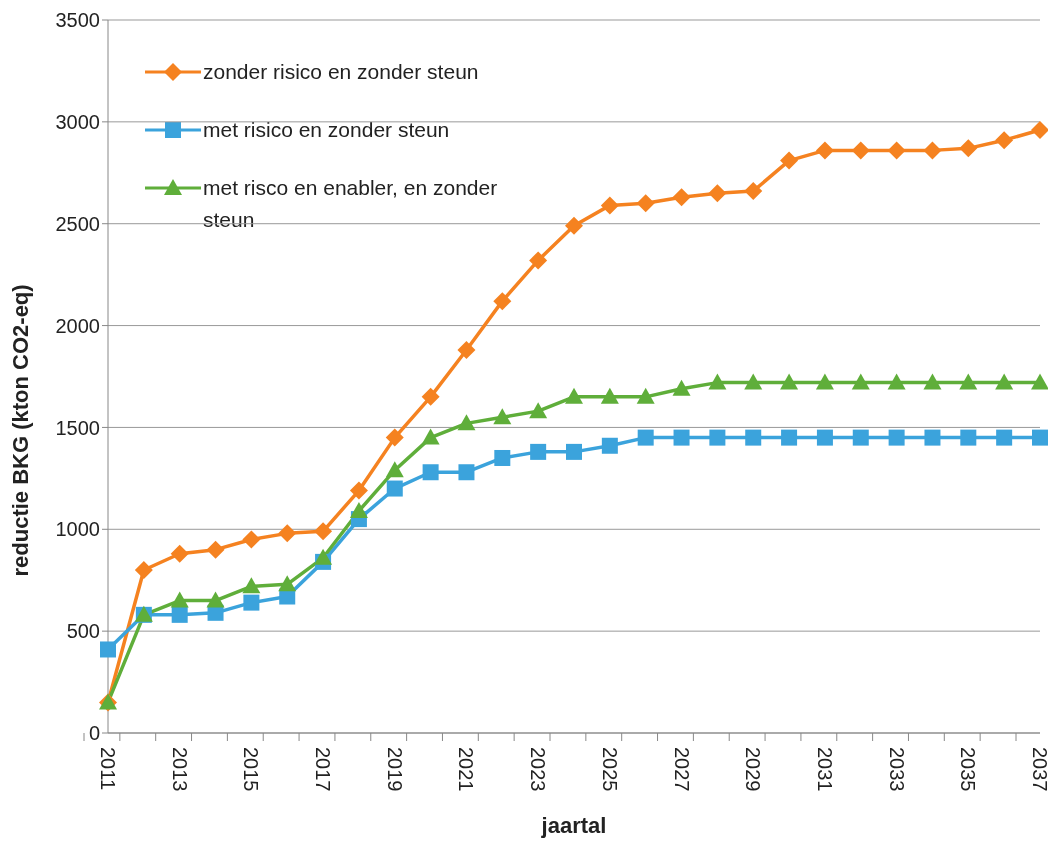 This screenshot has width=1057, height=852. Describe the element at coordinates (94, 733) in the screenshot. I see `y-tick-label: 0` at that location.